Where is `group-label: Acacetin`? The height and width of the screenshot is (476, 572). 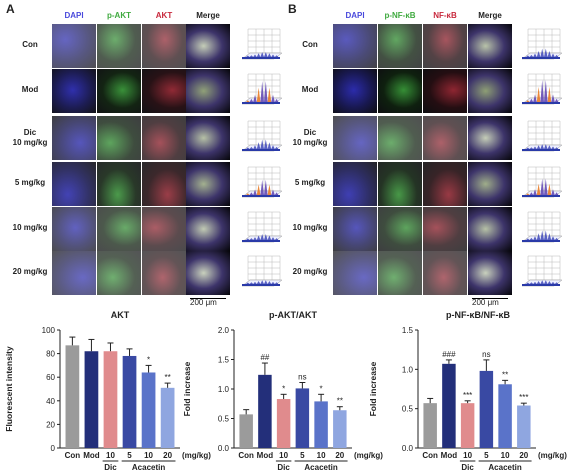 group-label: Acacetin is located at coordinates (320, 467).